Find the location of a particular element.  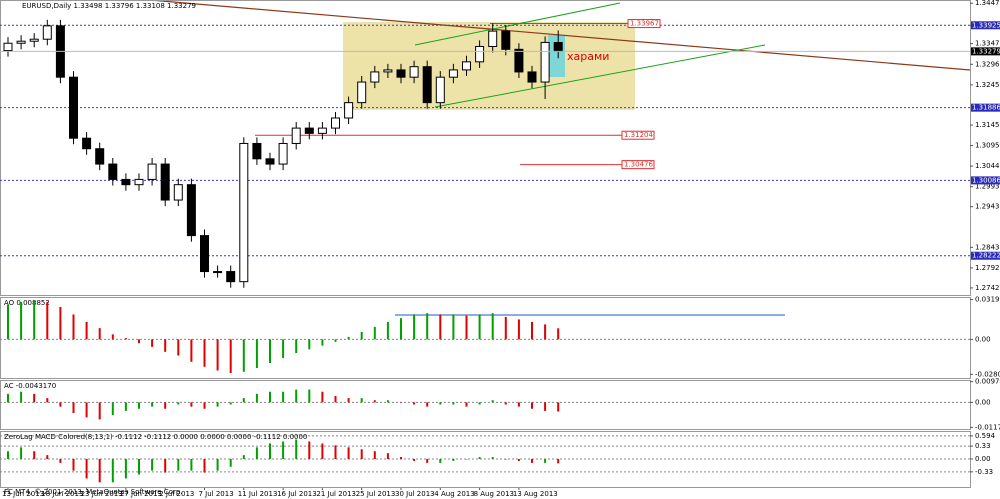

x-tick-label: 16 Jul 2013 is located at coordinates (297, 494).